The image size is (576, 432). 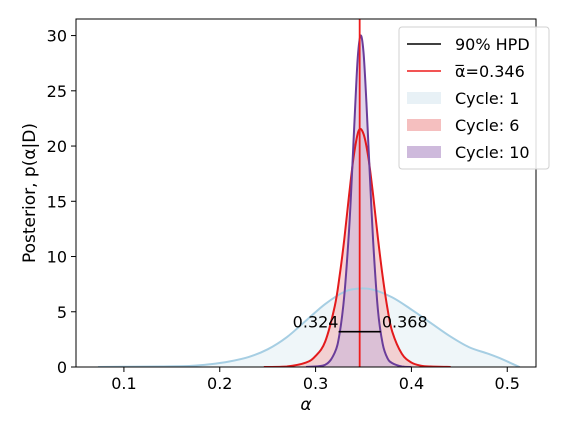 I want to click on legend-cycle1-swatch, so click(x=424, y=98).